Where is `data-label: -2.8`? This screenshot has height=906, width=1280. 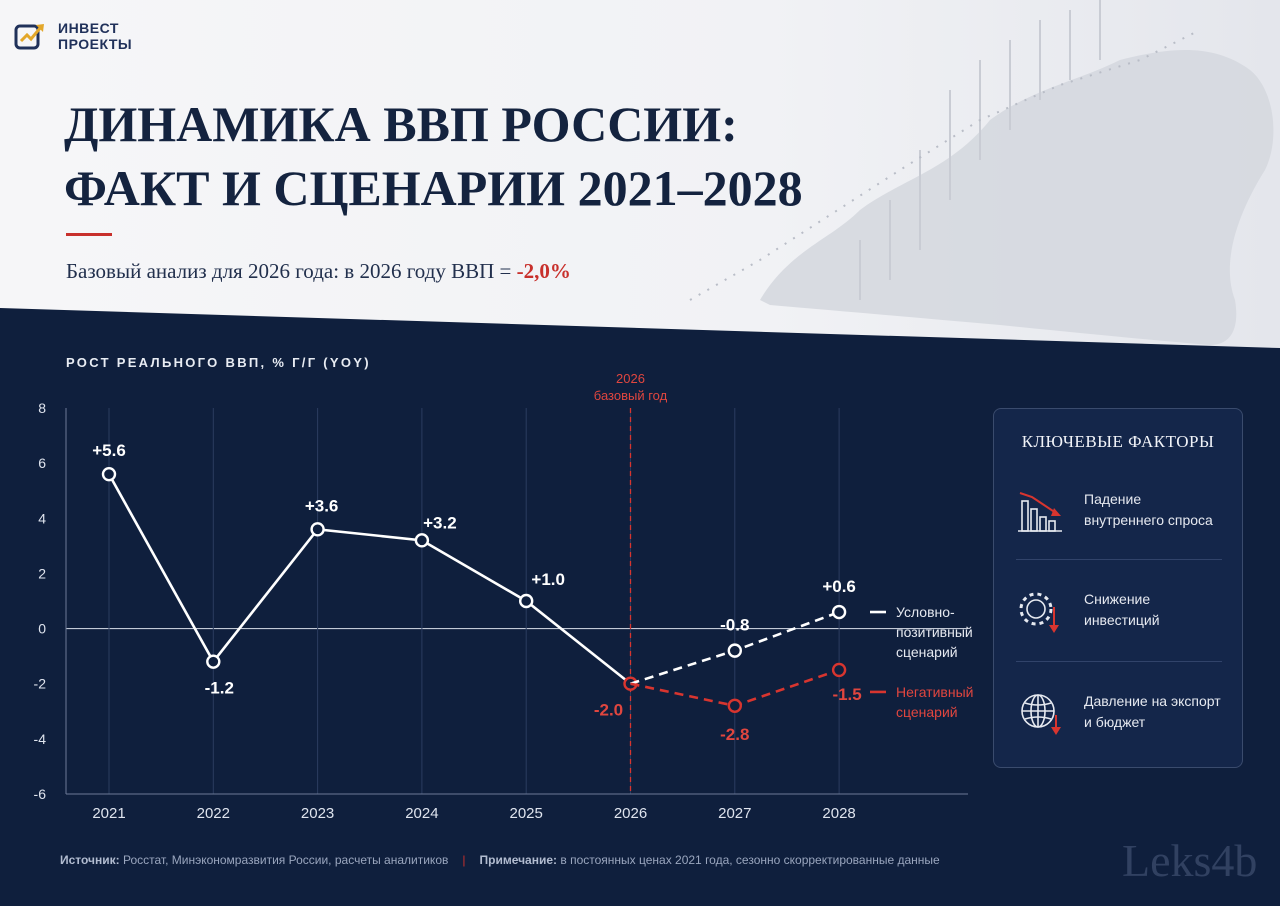 data-label: -2.8 is located at coordinates (734, 734).